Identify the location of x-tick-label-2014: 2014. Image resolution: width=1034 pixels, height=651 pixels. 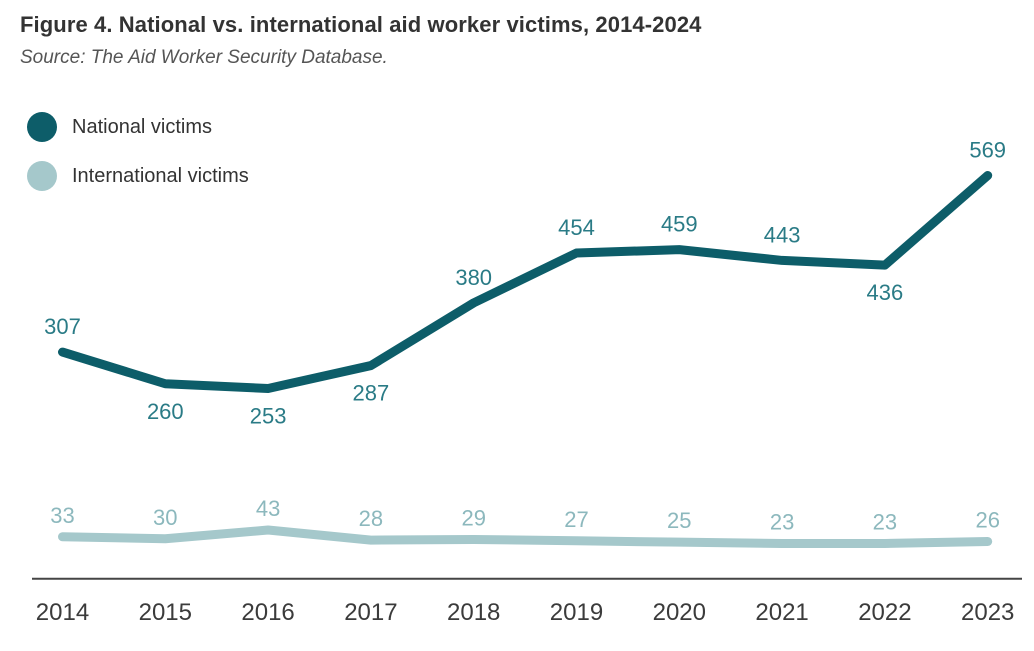
(62, 612).